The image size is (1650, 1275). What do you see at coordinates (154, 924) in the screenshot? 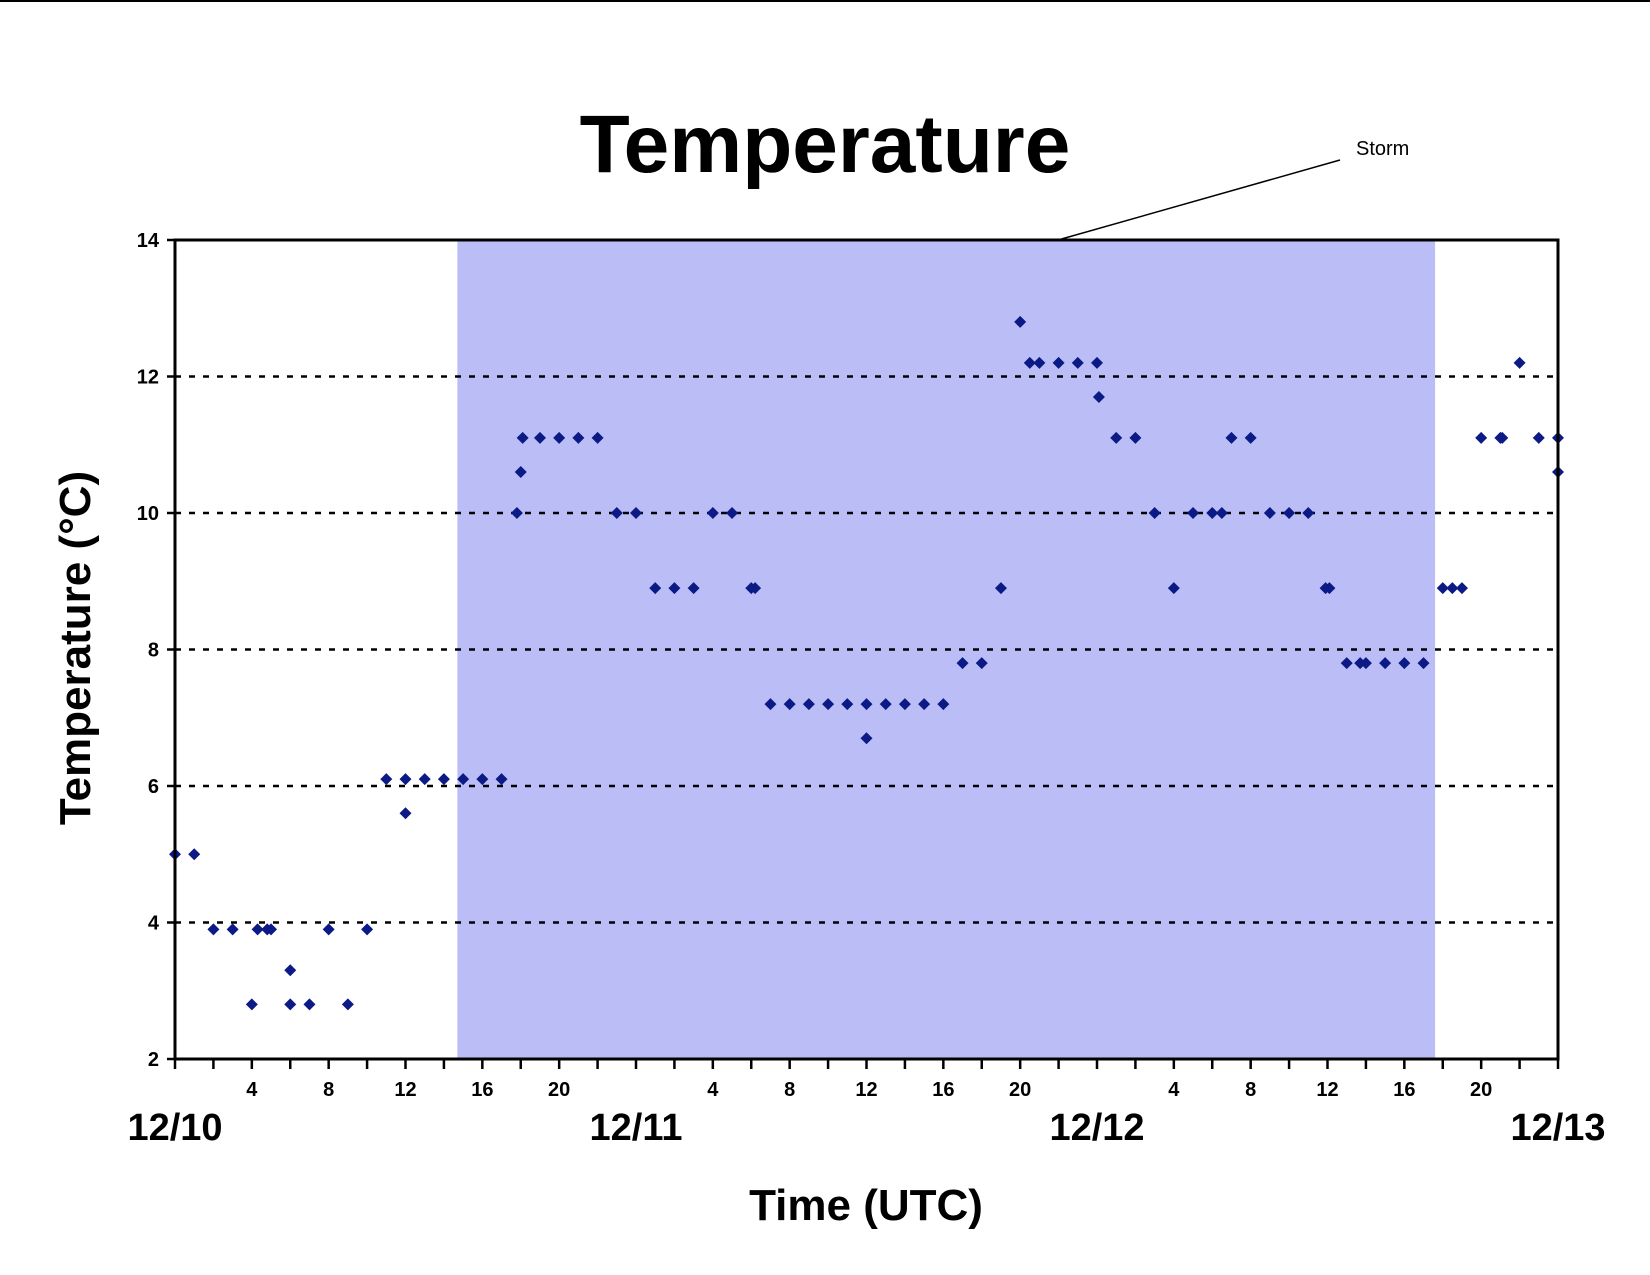
I see `y-tick-label: 4` at bounding box center [154, 924].